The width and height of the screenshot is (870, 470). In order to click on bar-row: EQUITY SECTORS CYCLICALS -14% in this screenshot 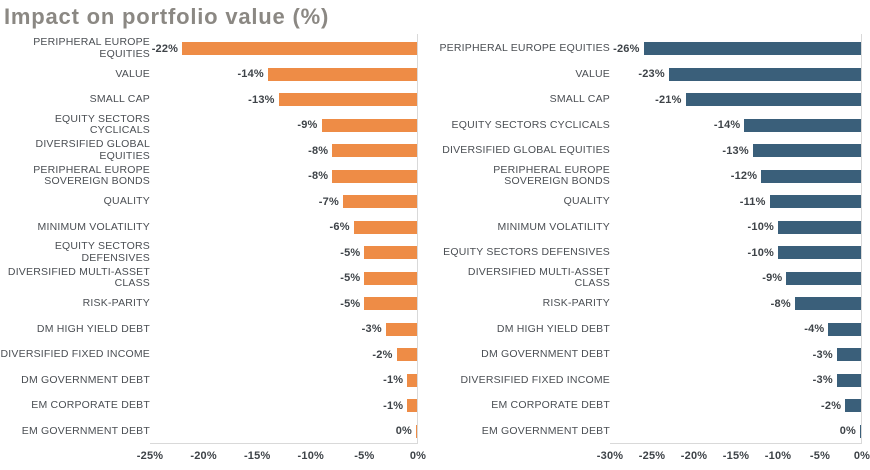, I will do `click(648, 126)`.